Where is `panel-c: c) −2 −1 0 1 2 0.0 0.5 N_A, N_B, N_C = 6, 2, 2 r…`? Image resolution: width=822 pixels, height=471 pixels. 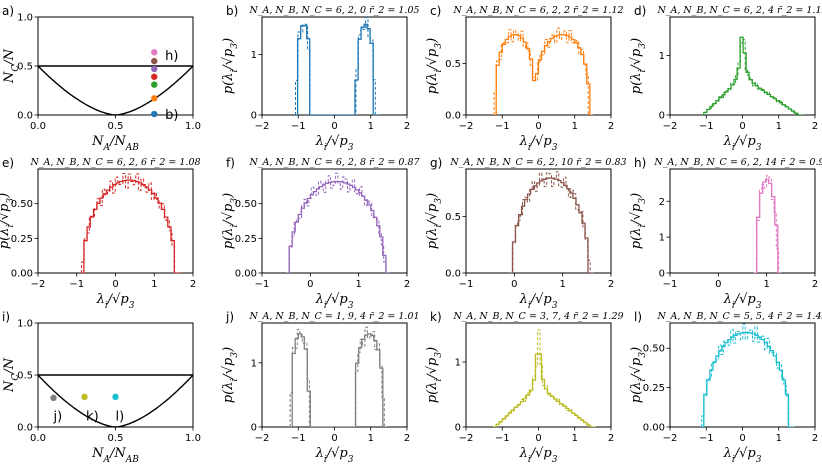
panel-c: c) −2 −1 0 1 2 0.0 0.5 N_A, N_B, N_C = 6, 2, 2 r… is located at coordinates (524, 78).